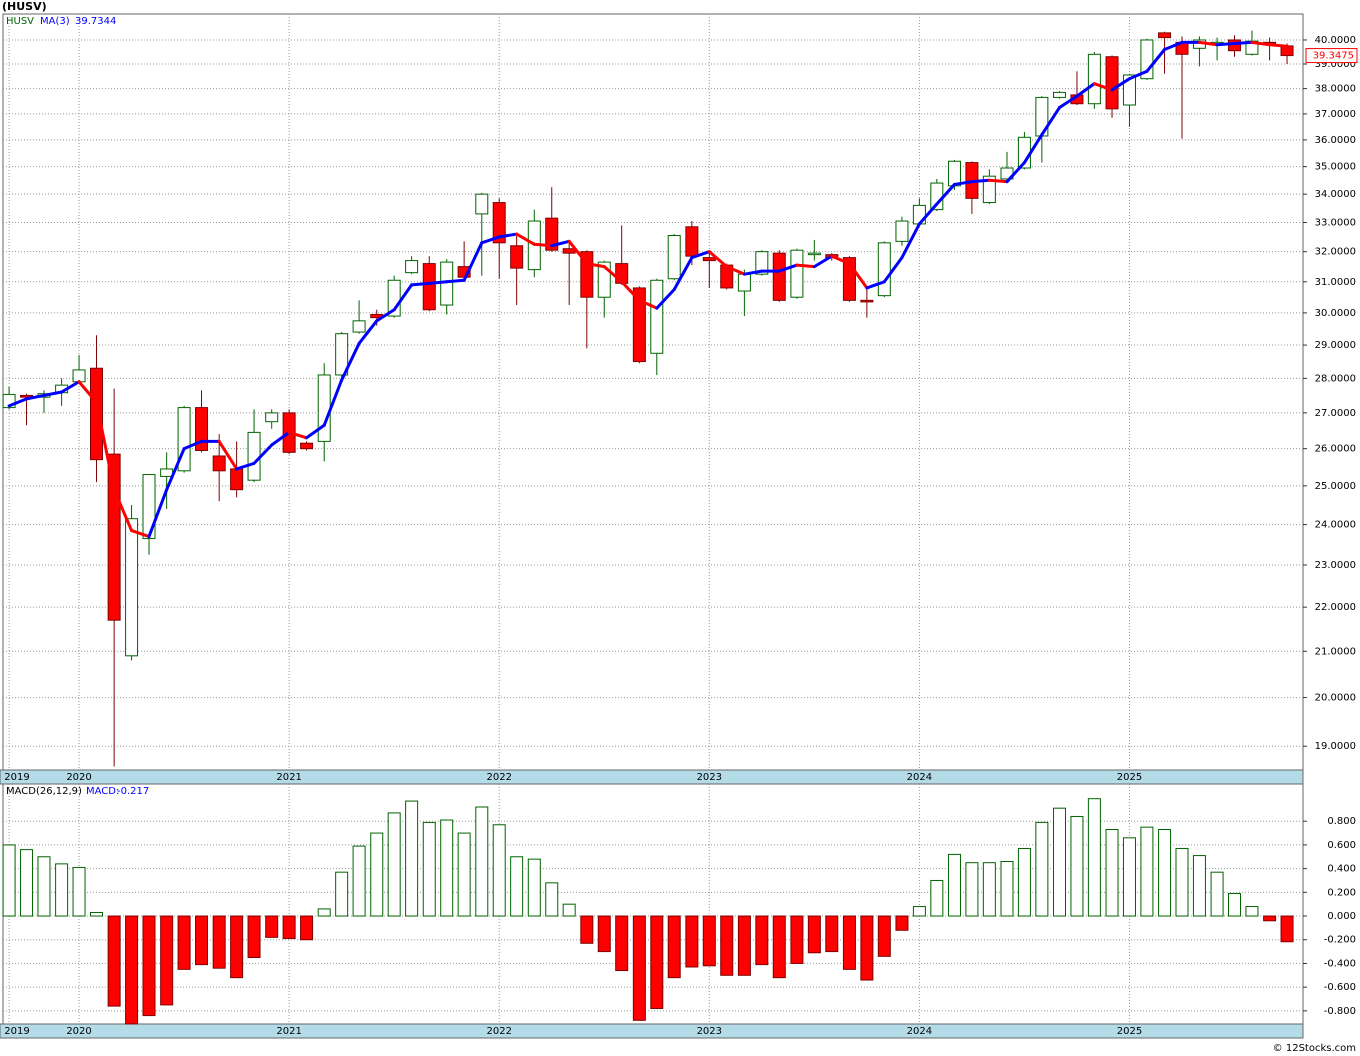  What do you see at coordinates (44, 791) in the screenshot?
I see `legend-title: MACD(26,12,9)` at bounding box center [44, 791].